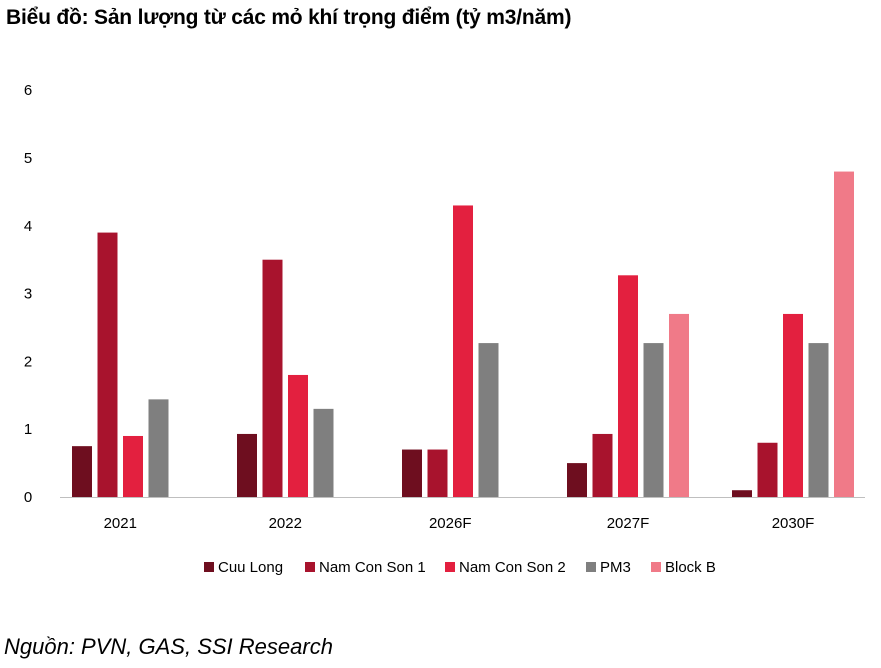  What do you see at coordinates (450, 523) in the screenshot?
I see `x-tick-label: 2026F` at bounding box center [450, 523].